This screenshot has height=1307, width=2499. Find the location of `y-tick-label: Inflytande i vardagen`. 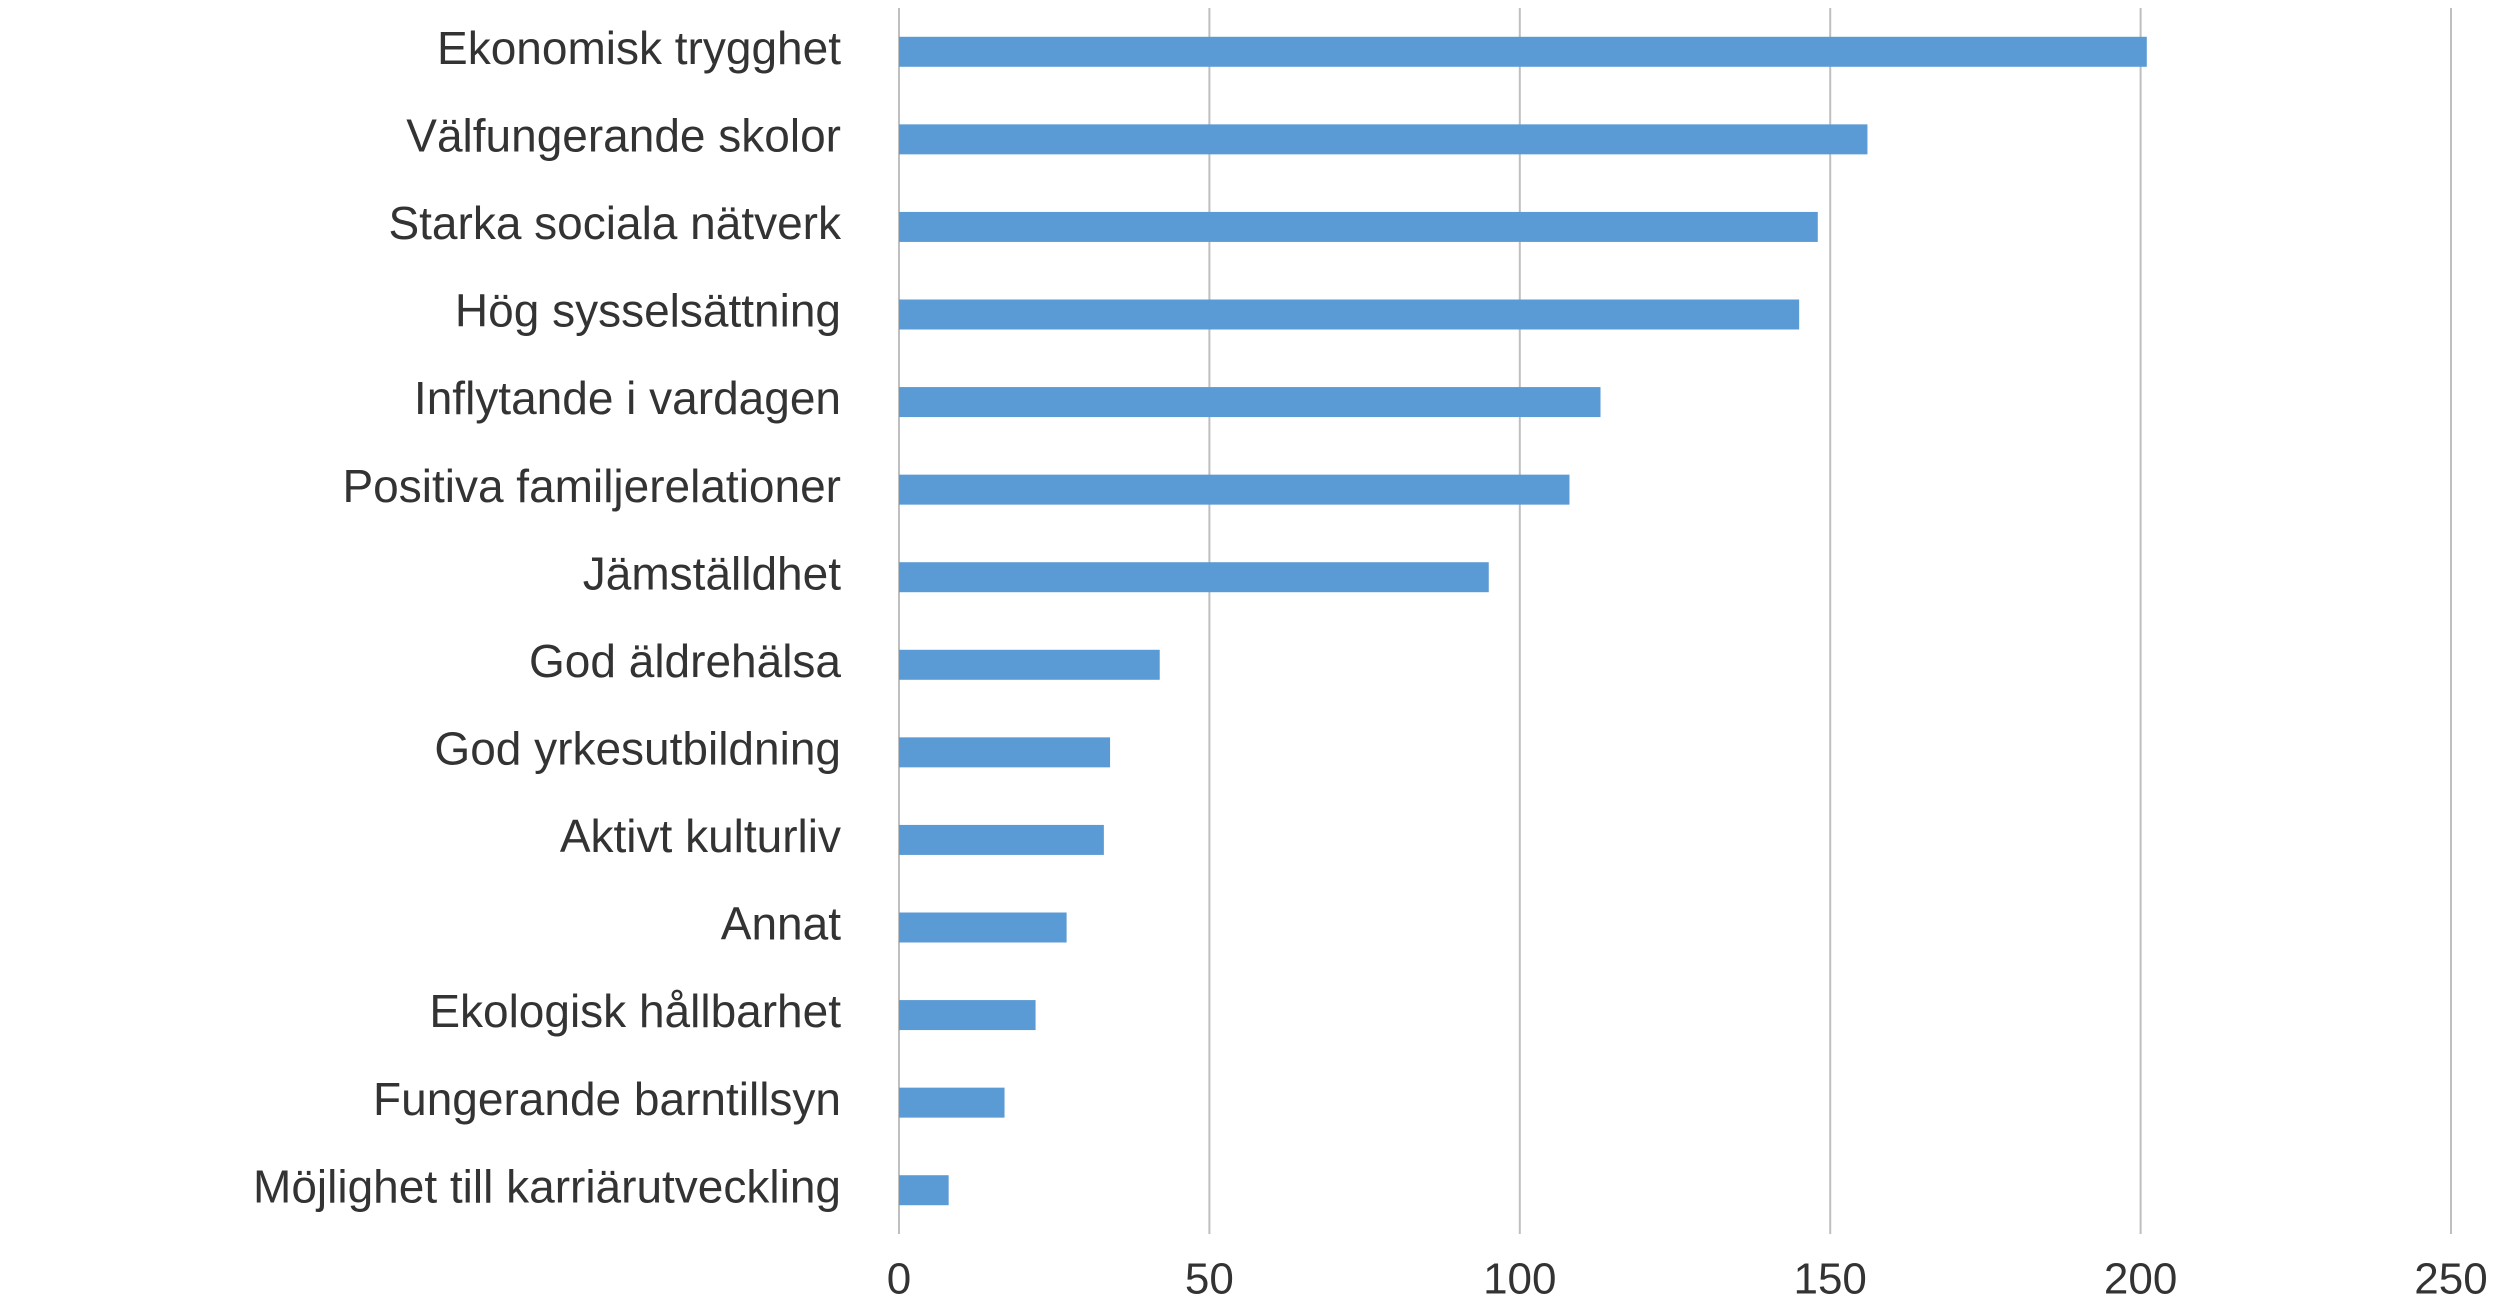

y-tick-label: Inflytande i vardagen is located at coordinates (627, 398).